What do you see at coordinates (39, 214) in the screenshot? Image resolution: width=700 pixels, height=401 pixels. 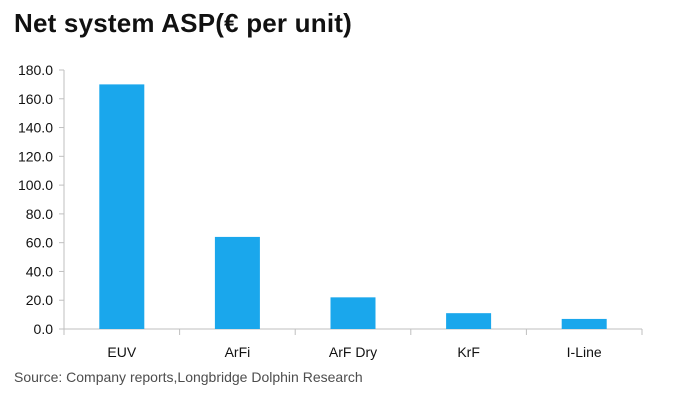 I see `y-tick-label: 80.0` at bounding box center [39, 214].